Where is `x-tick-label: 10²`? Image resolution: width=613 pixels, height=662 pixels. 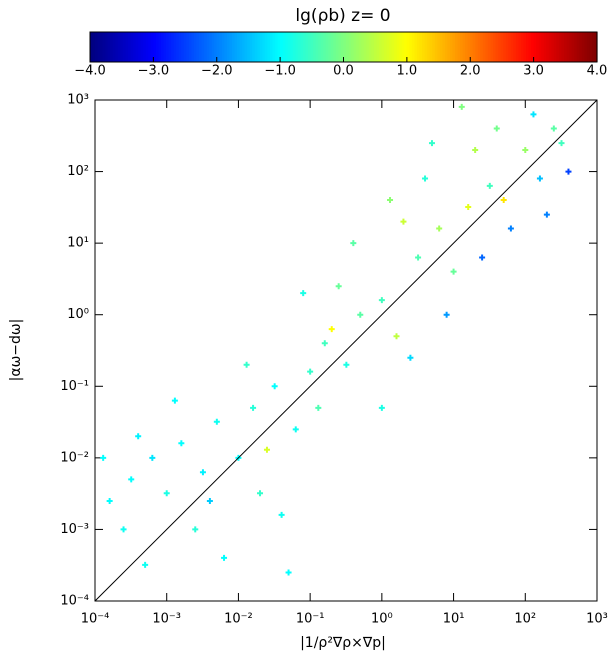 x-tick-label: 10² is located at coordinates (525, 619).